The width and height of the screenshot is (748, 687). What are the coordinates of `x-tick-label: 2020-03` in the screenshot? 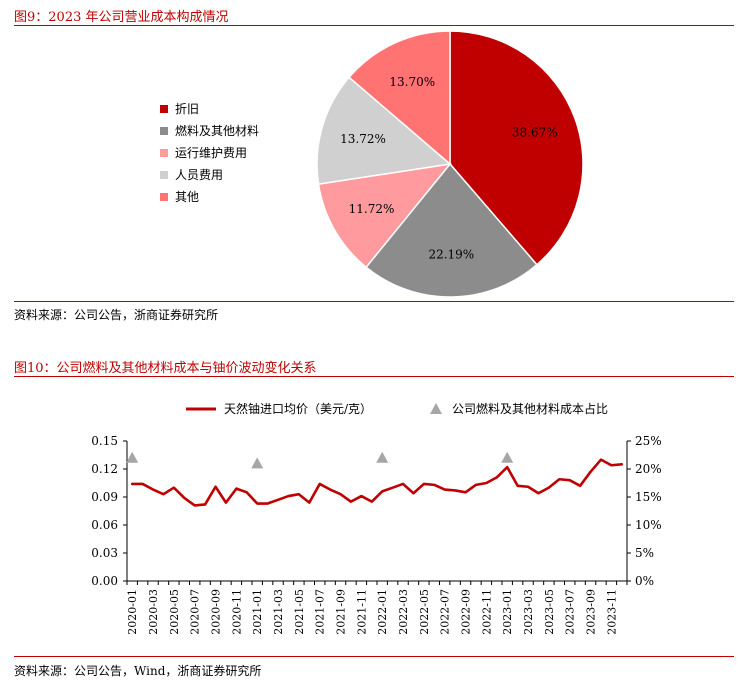 It's located at (153, 612).